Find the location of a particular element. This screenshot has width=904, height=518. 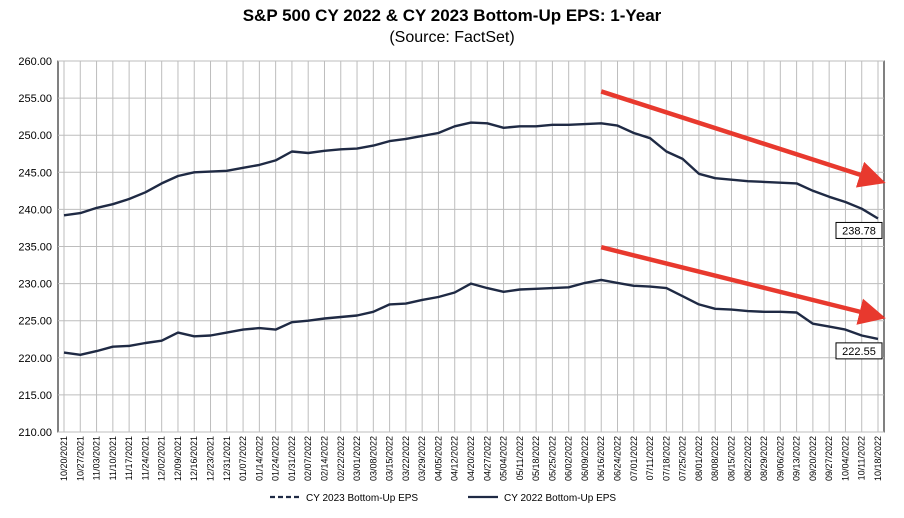

y-tick-label: 220.00 is located at coordinates (35, 359).